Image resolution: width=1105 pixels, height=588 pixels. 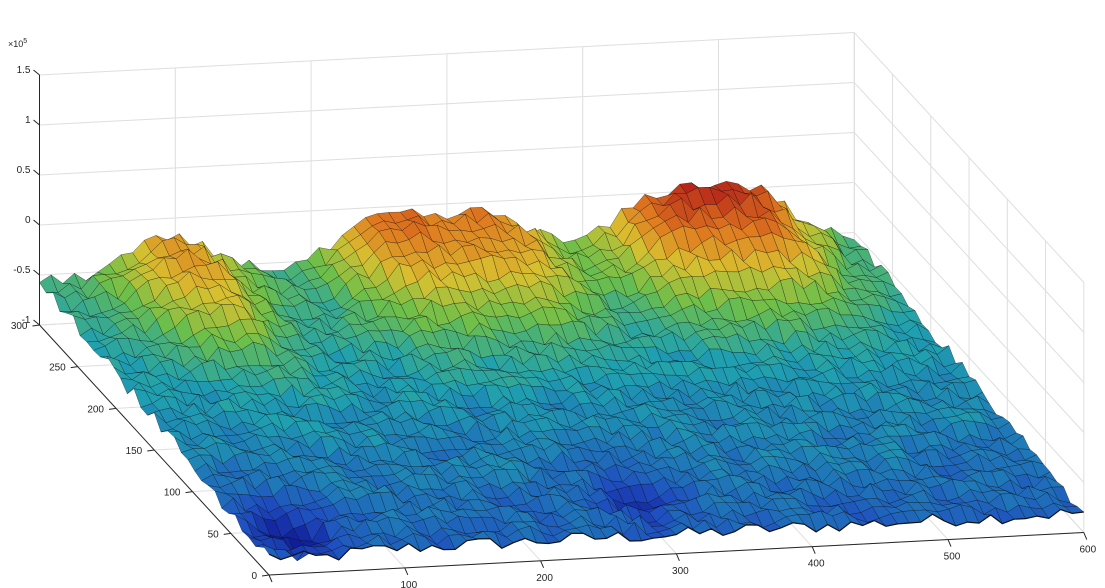 What do you see at coordinates (19, 326) in the screenshot?
I see `y-tick-label: 300` at bounding box center [19, 326].